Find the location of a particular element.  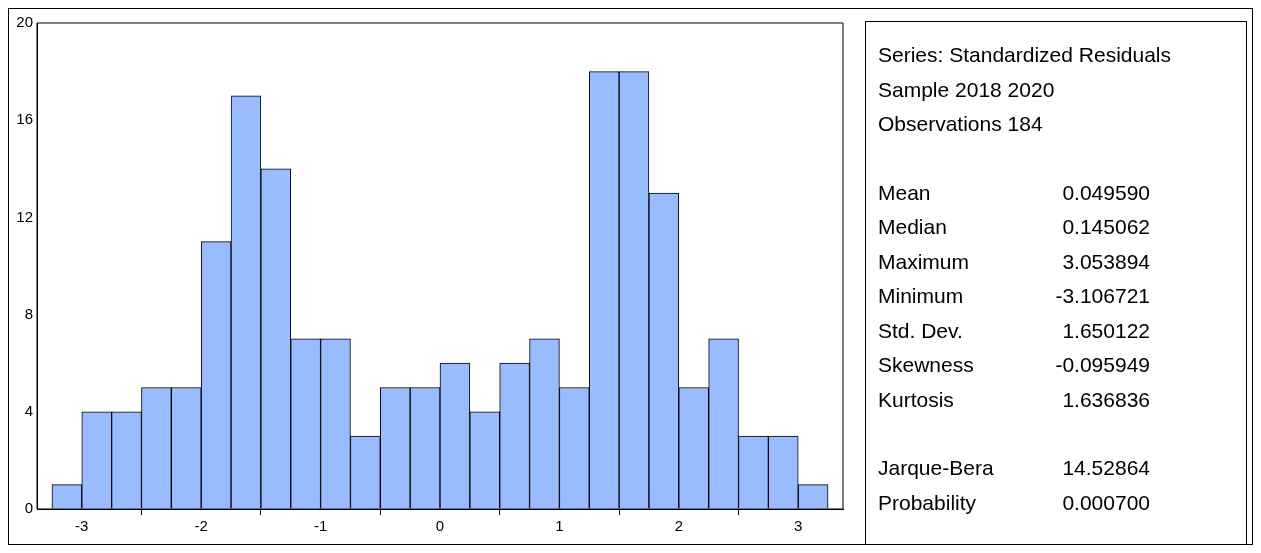

x-tick-label: 2 is located at coordinates (678, 525).